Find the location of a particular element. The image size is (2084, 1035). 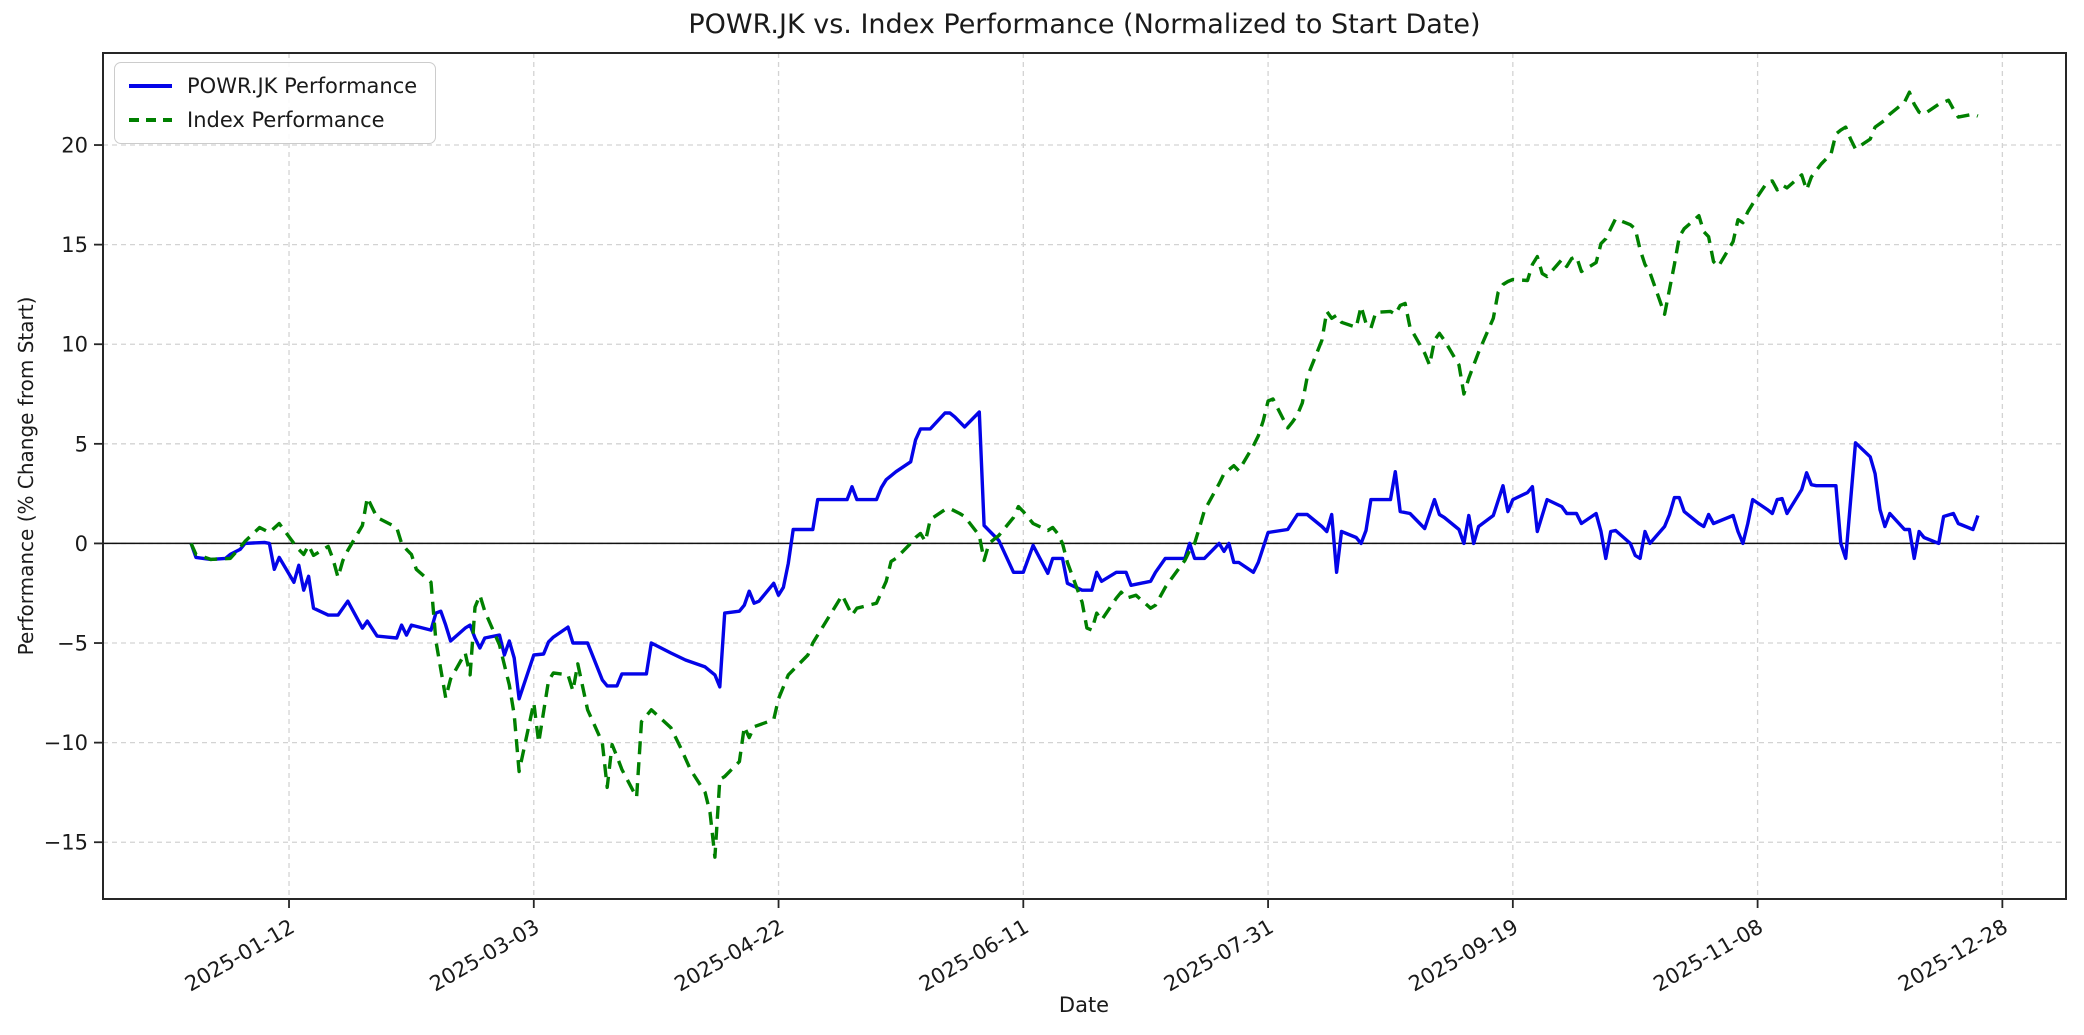

x-axis-title: Date is located at coordinates (1084, 1005).